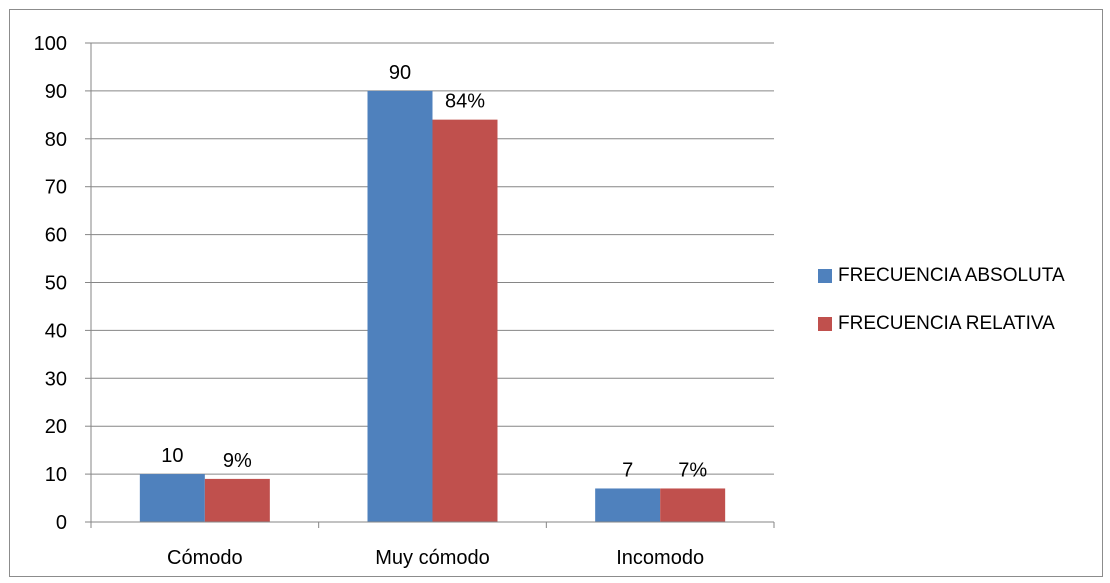 The image size is (1110, 583). I want to click on data-label-relativa-0: 9%, so click(237, 461).